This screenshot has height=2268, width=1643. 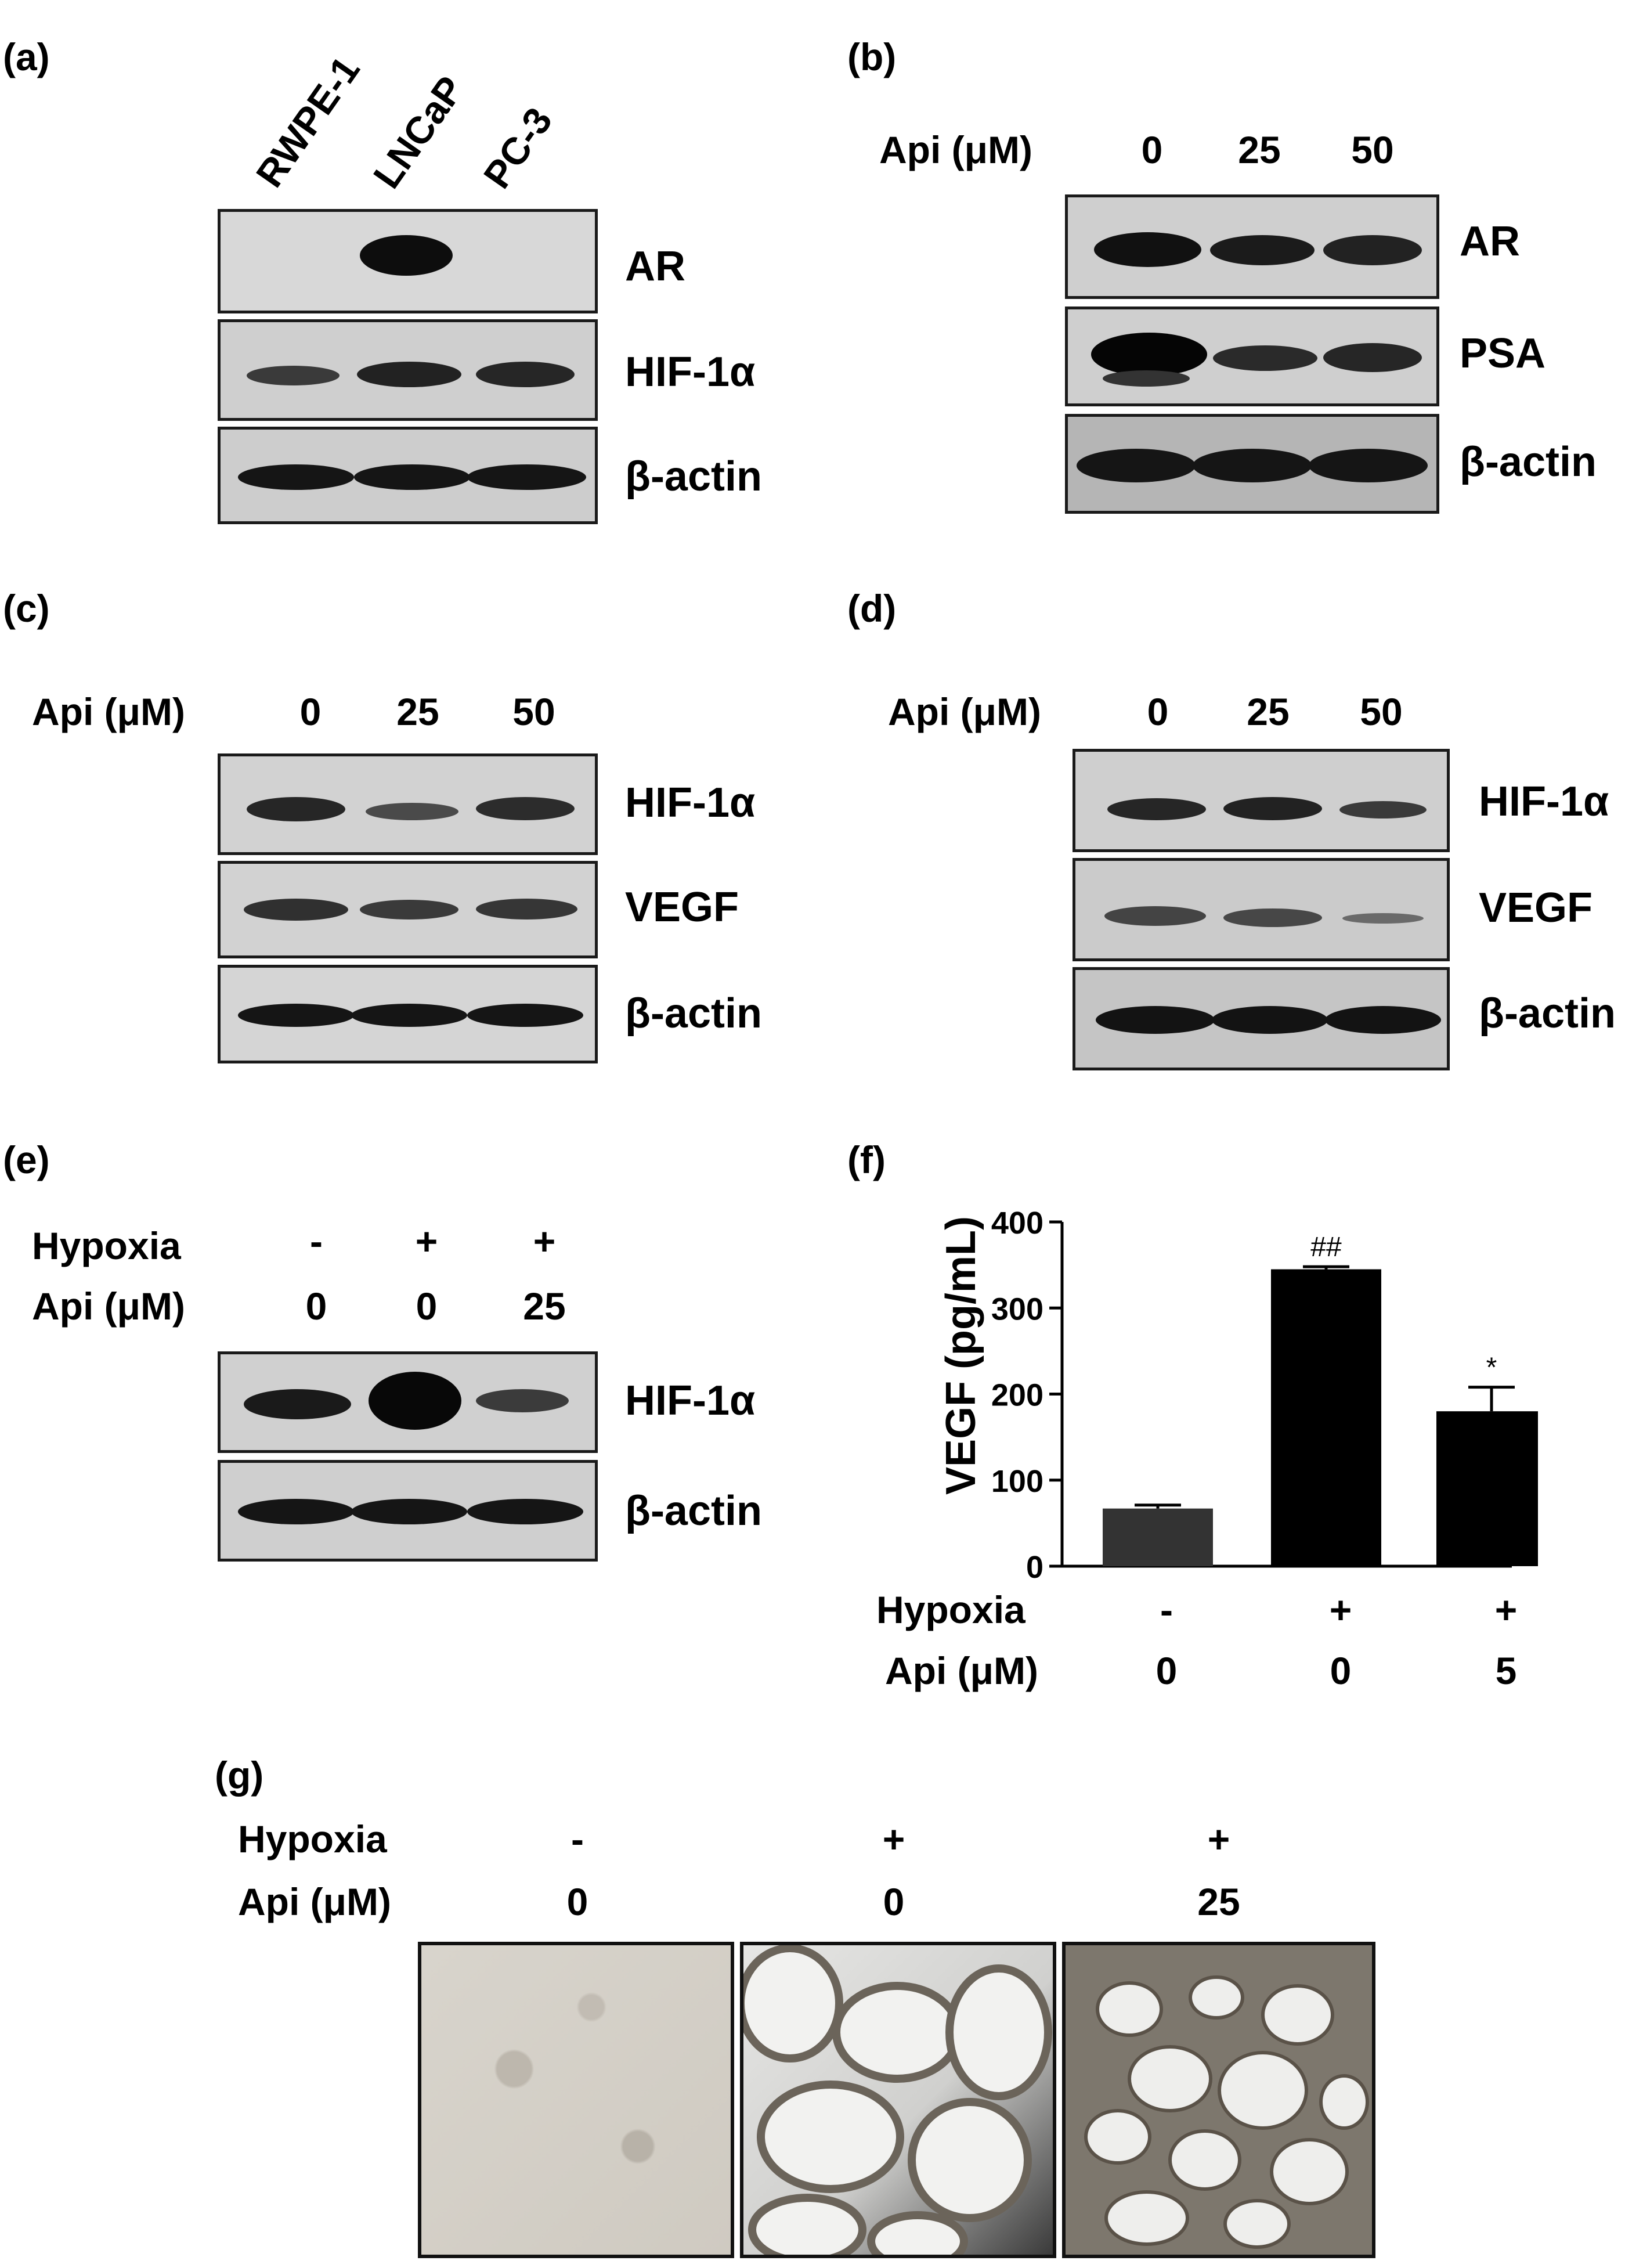 I want to click on protein-label-b-1: AR, so click(x=1490, y=241).